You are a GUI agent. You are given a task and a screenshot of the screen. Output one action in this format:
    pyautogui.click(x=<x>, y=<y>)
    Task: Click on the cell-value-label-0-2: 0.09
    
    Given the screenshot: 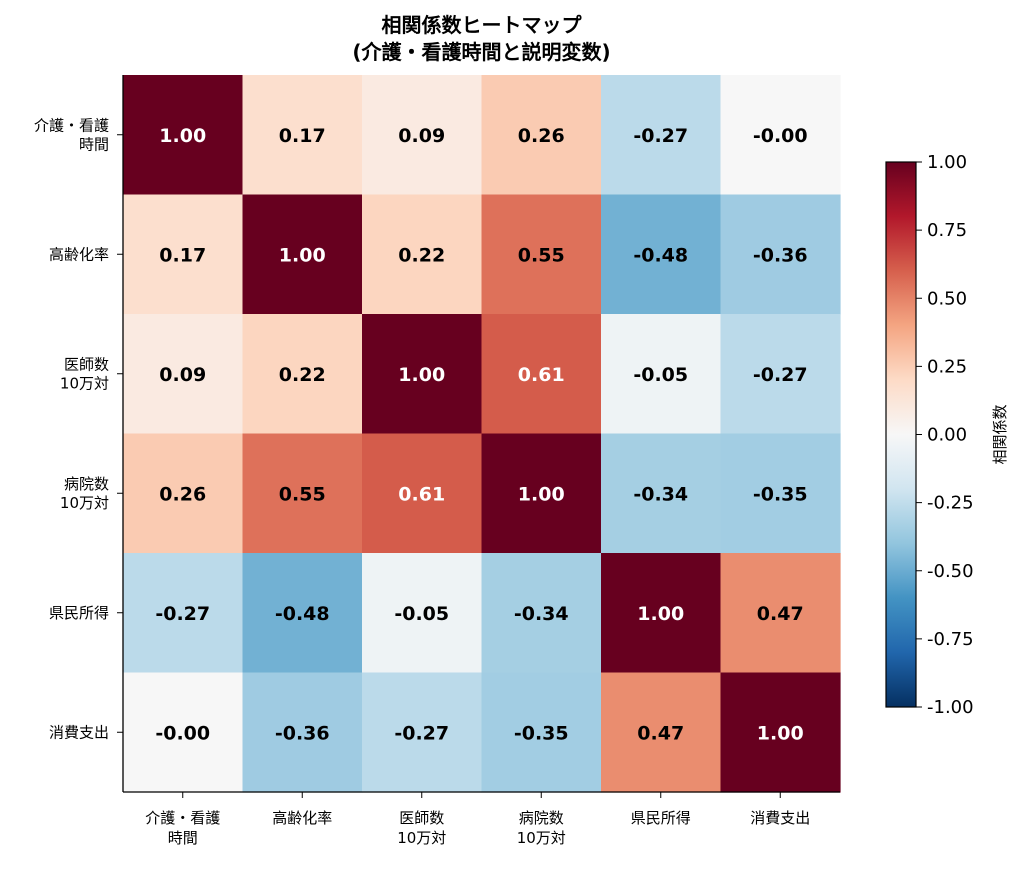 What is the action you would take?
    pyautogui.click(x=421, y=136)
    